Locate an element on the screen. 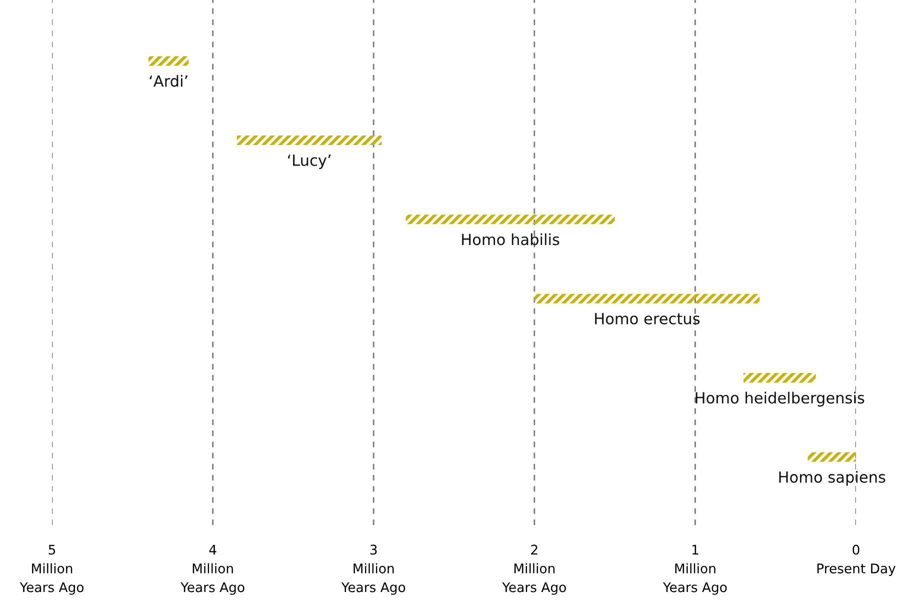  x-tick-label: 5 Million Years Ago is located at coordinates (52, 569).